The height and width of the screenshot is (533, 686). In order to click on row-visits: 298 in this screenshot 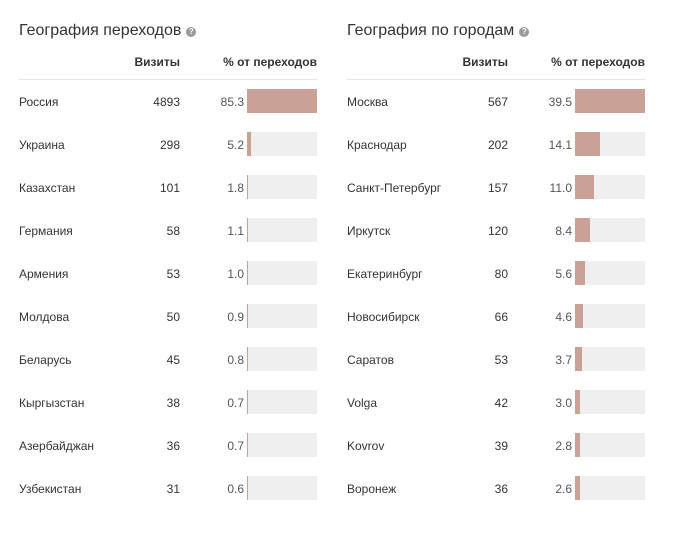, I will do `click(169, 145)`.